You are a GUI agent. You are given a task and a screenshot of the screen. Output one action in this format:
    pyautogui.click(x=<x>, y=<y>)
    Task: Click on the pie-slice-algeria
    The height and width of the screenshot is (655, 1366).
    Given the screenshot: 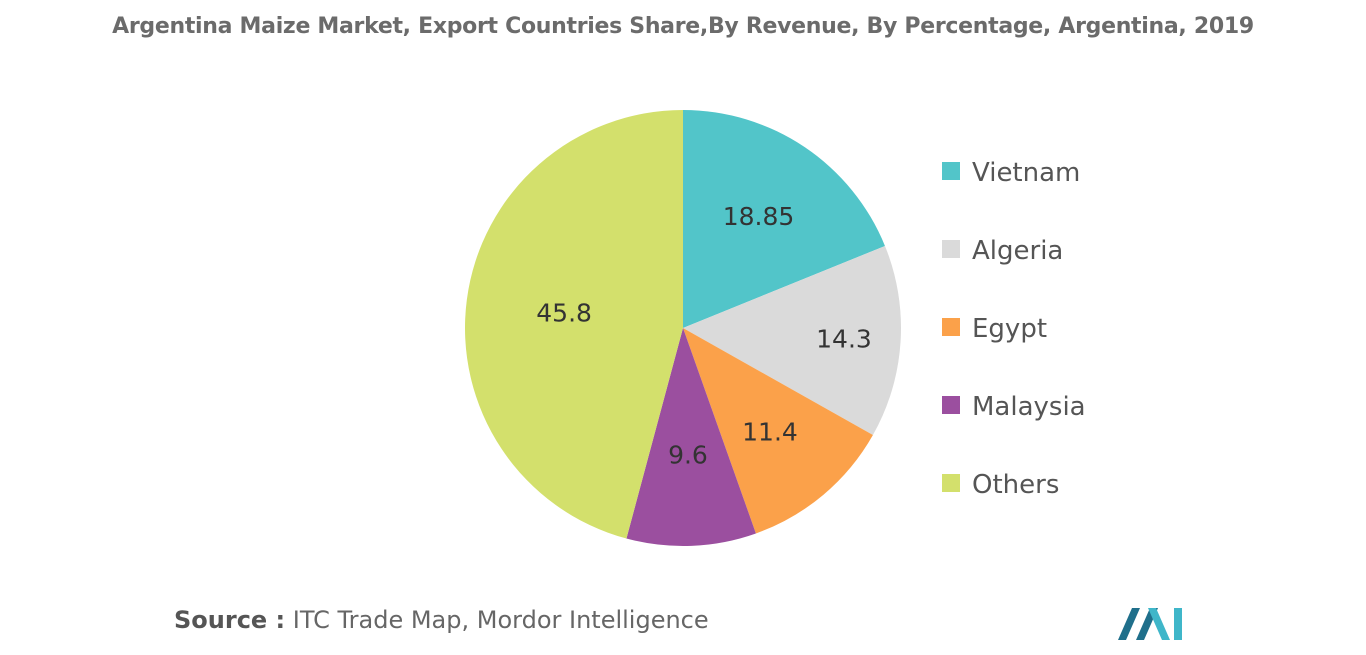 What is the action you would take?
    pyautogui.click(x=792, y=340)
    